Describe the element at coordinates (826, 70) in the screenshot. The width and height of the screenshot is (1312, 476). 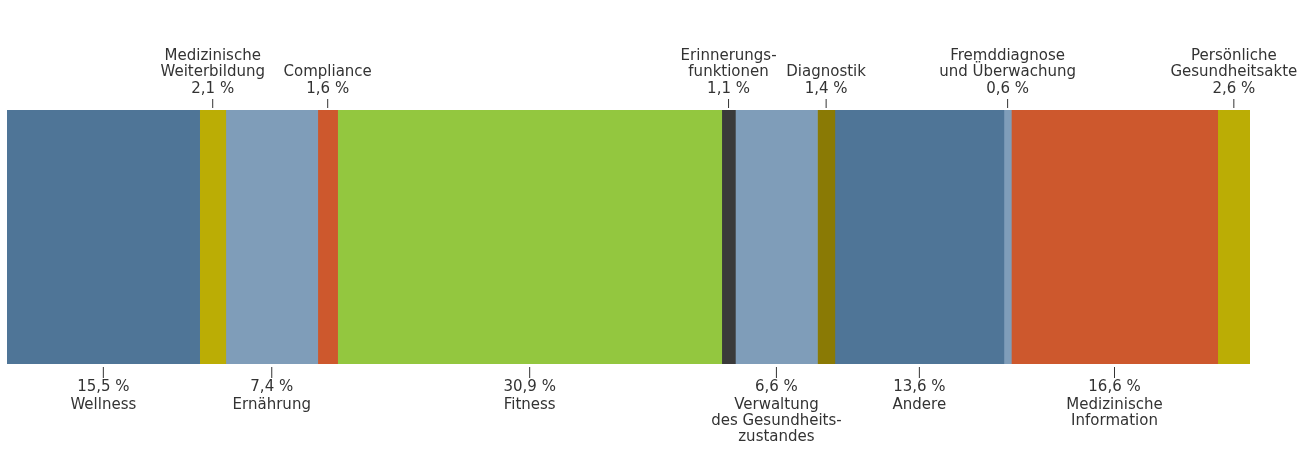
I see `text: Diagnostik` at that location.